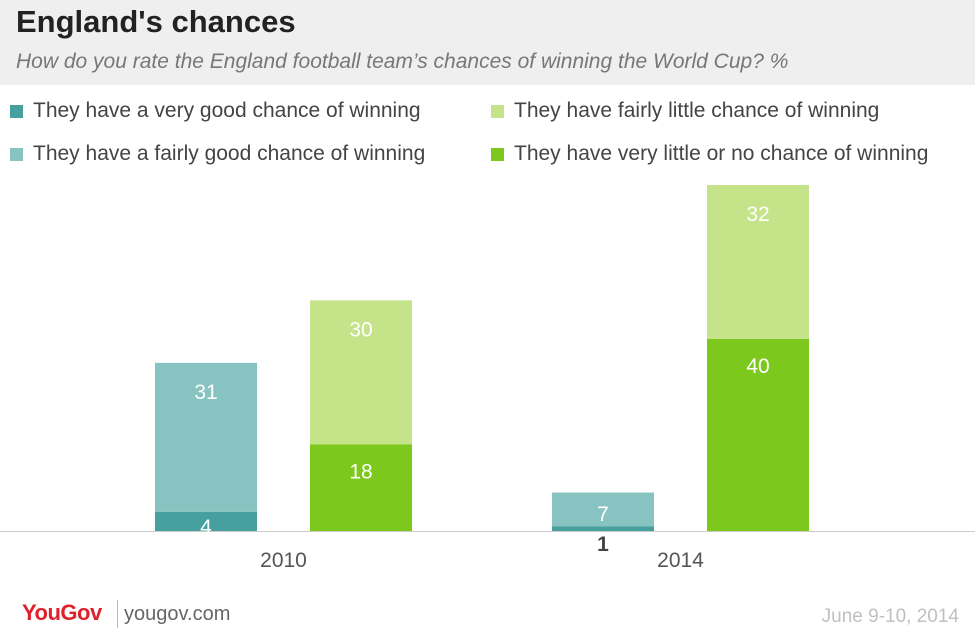 The image size is (975, 640). What do you see at coordinates (758, 434) in the screenshot?
I see `bar-2014-little-lower` at bounding box center [758, 434].